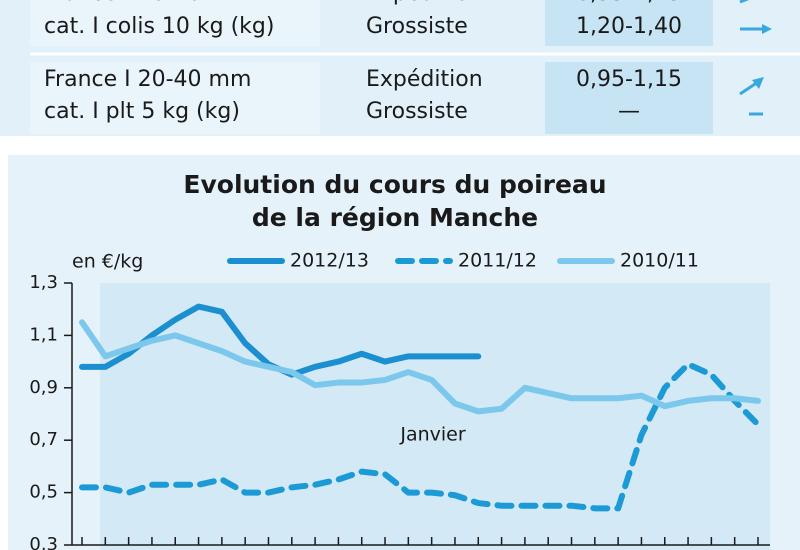 The image size is (800, 550). What do you see at coordinates (420, 367) in the screenshot?
I see `series-line` at bounding box center [420, 367].